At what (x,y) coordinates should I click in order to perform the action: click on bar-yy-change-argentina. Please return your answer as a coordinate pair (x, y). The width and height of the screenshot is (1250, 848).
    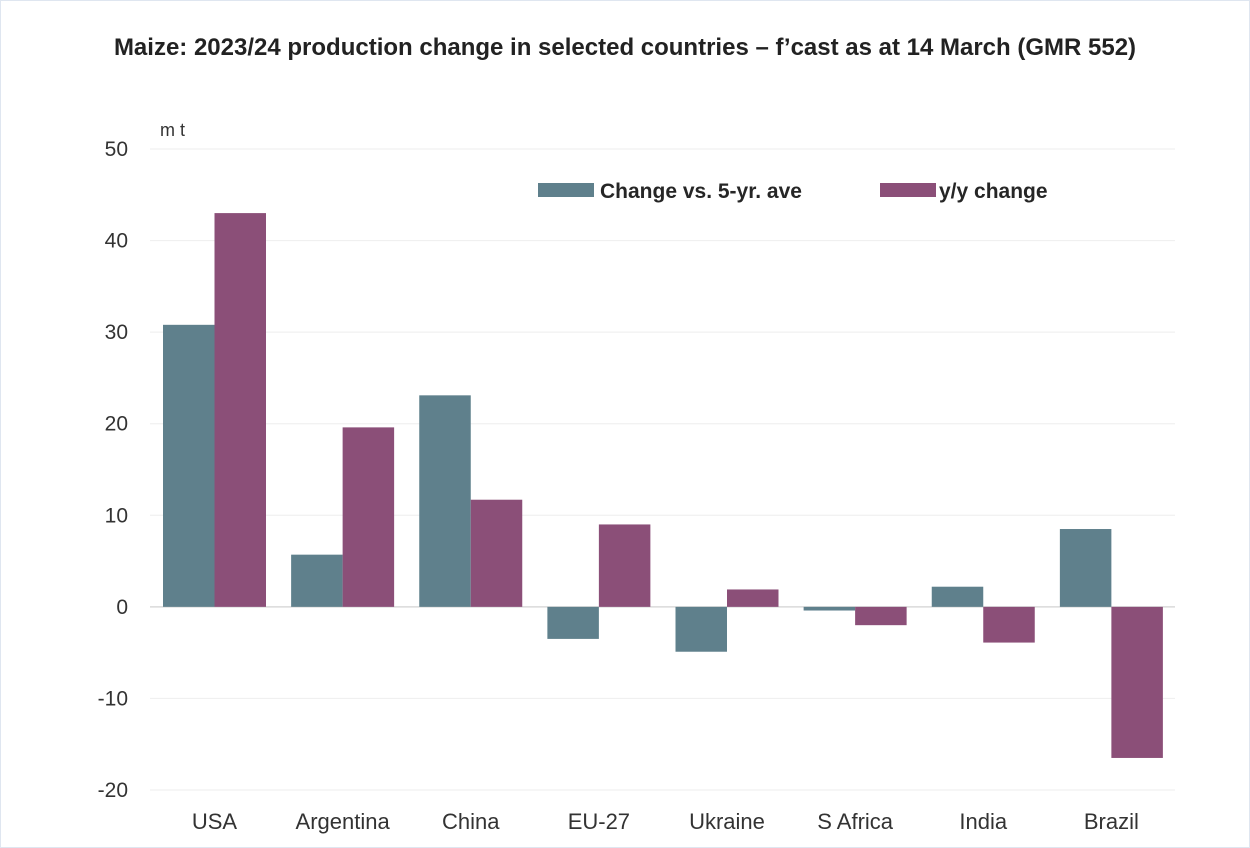
    Looking at the image, I should click on (368, 517).